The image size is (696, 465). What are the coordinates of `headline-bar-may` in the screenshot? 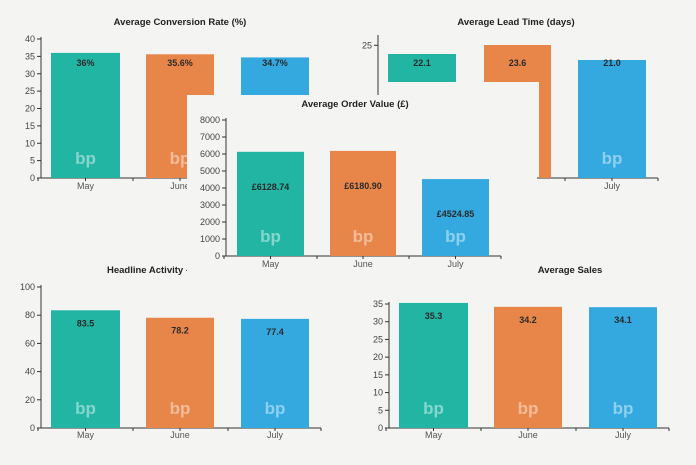 It's located at (85, 369).